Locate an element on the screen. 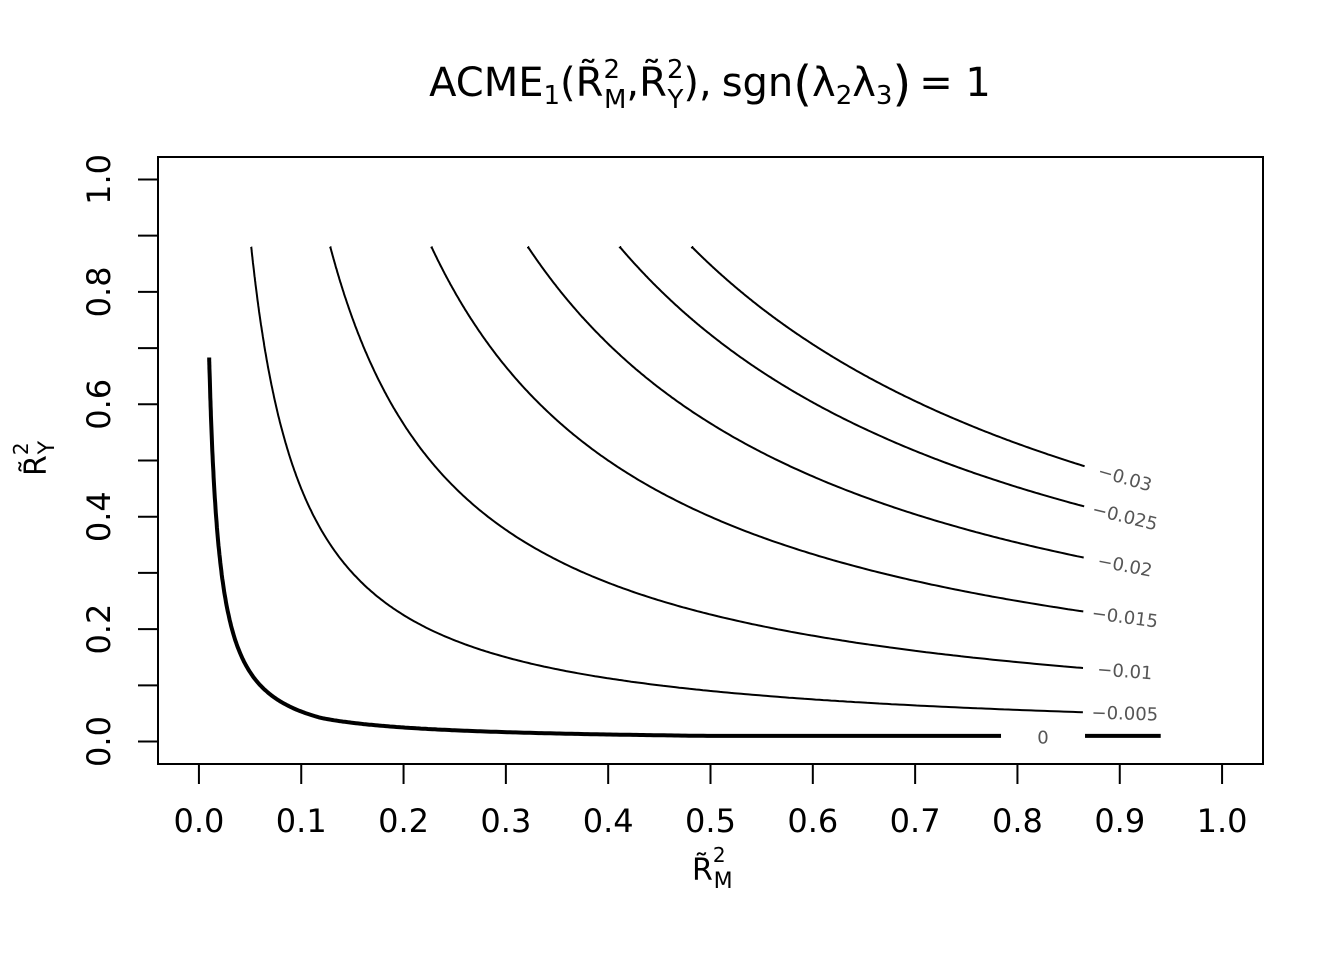  title-ry-sq: 2 is located at coordinates (675, 70).